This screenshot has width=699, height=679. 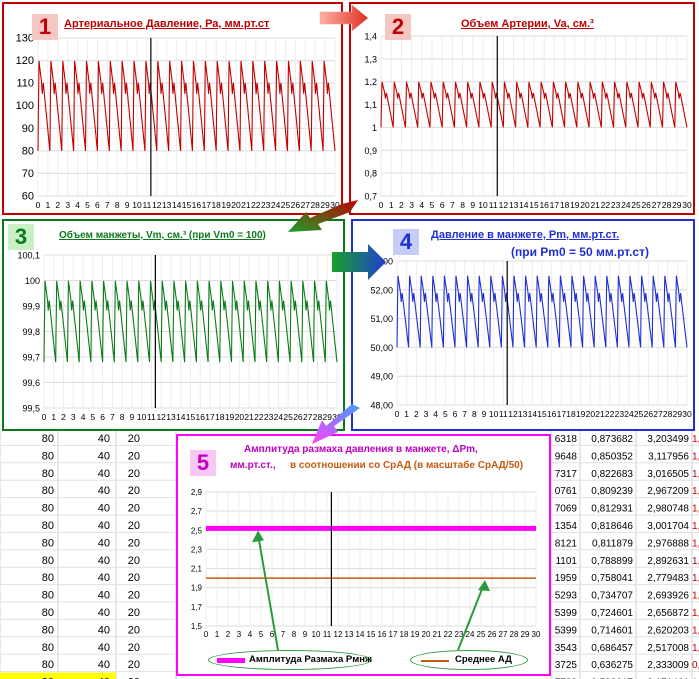 I want to click on y-tick-label: 99,6, so click(x=31, y=383).